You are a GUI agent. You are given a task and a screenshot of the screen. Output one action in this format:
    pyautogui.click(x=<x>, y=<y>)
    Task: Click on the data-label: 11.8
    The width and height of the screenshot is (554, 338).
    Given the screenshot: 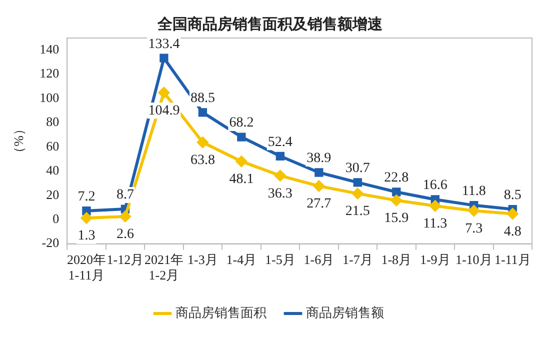 What is the action you would take?
    pyautogui.click(x=474, y=191)
    